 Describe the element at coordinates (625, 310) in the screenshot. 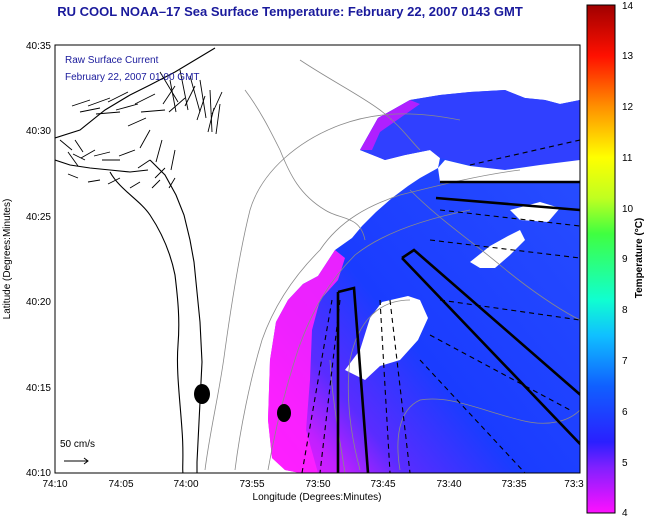

I see `colorbar-tick: 8` at that location.